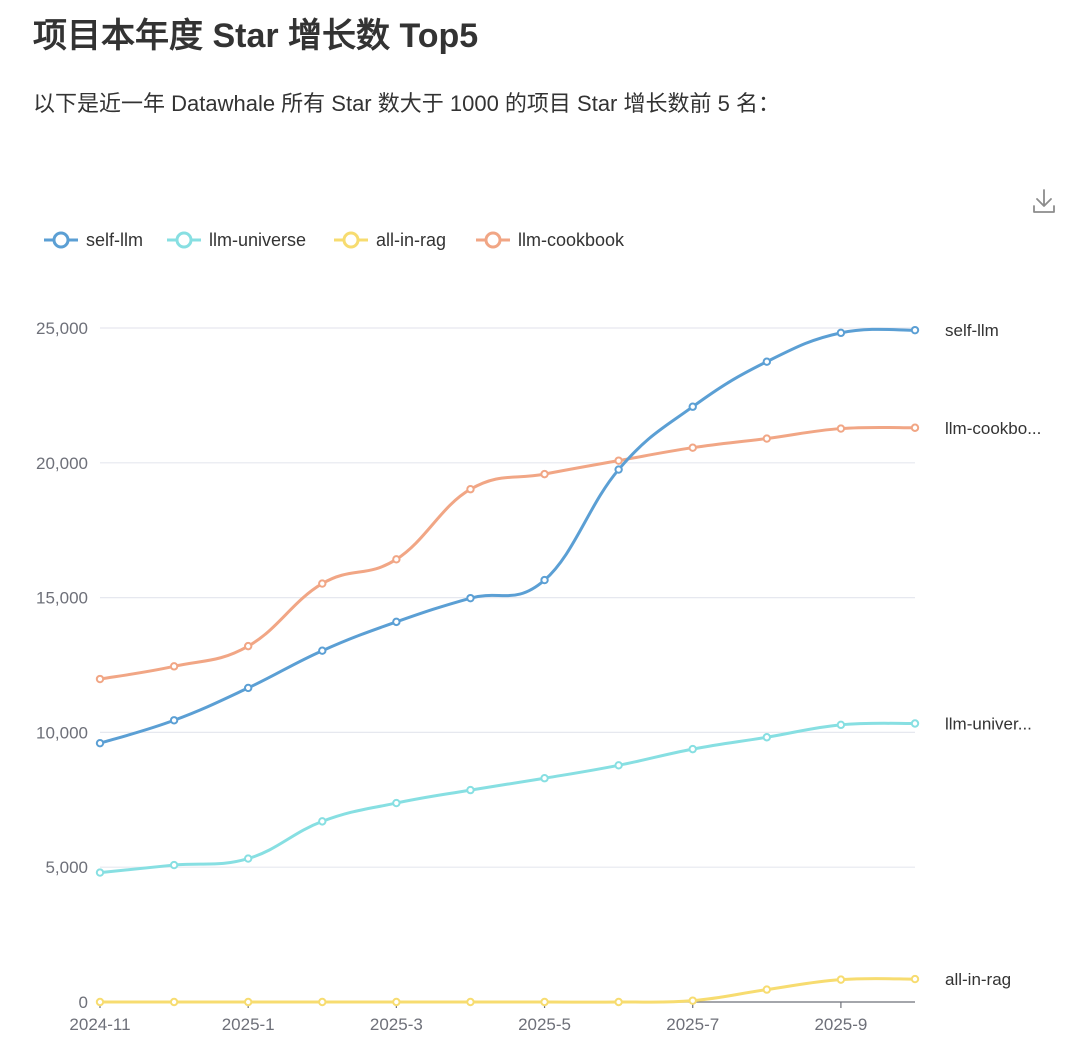  I want to click on legend-label: llm-universe, so click(257, 240).